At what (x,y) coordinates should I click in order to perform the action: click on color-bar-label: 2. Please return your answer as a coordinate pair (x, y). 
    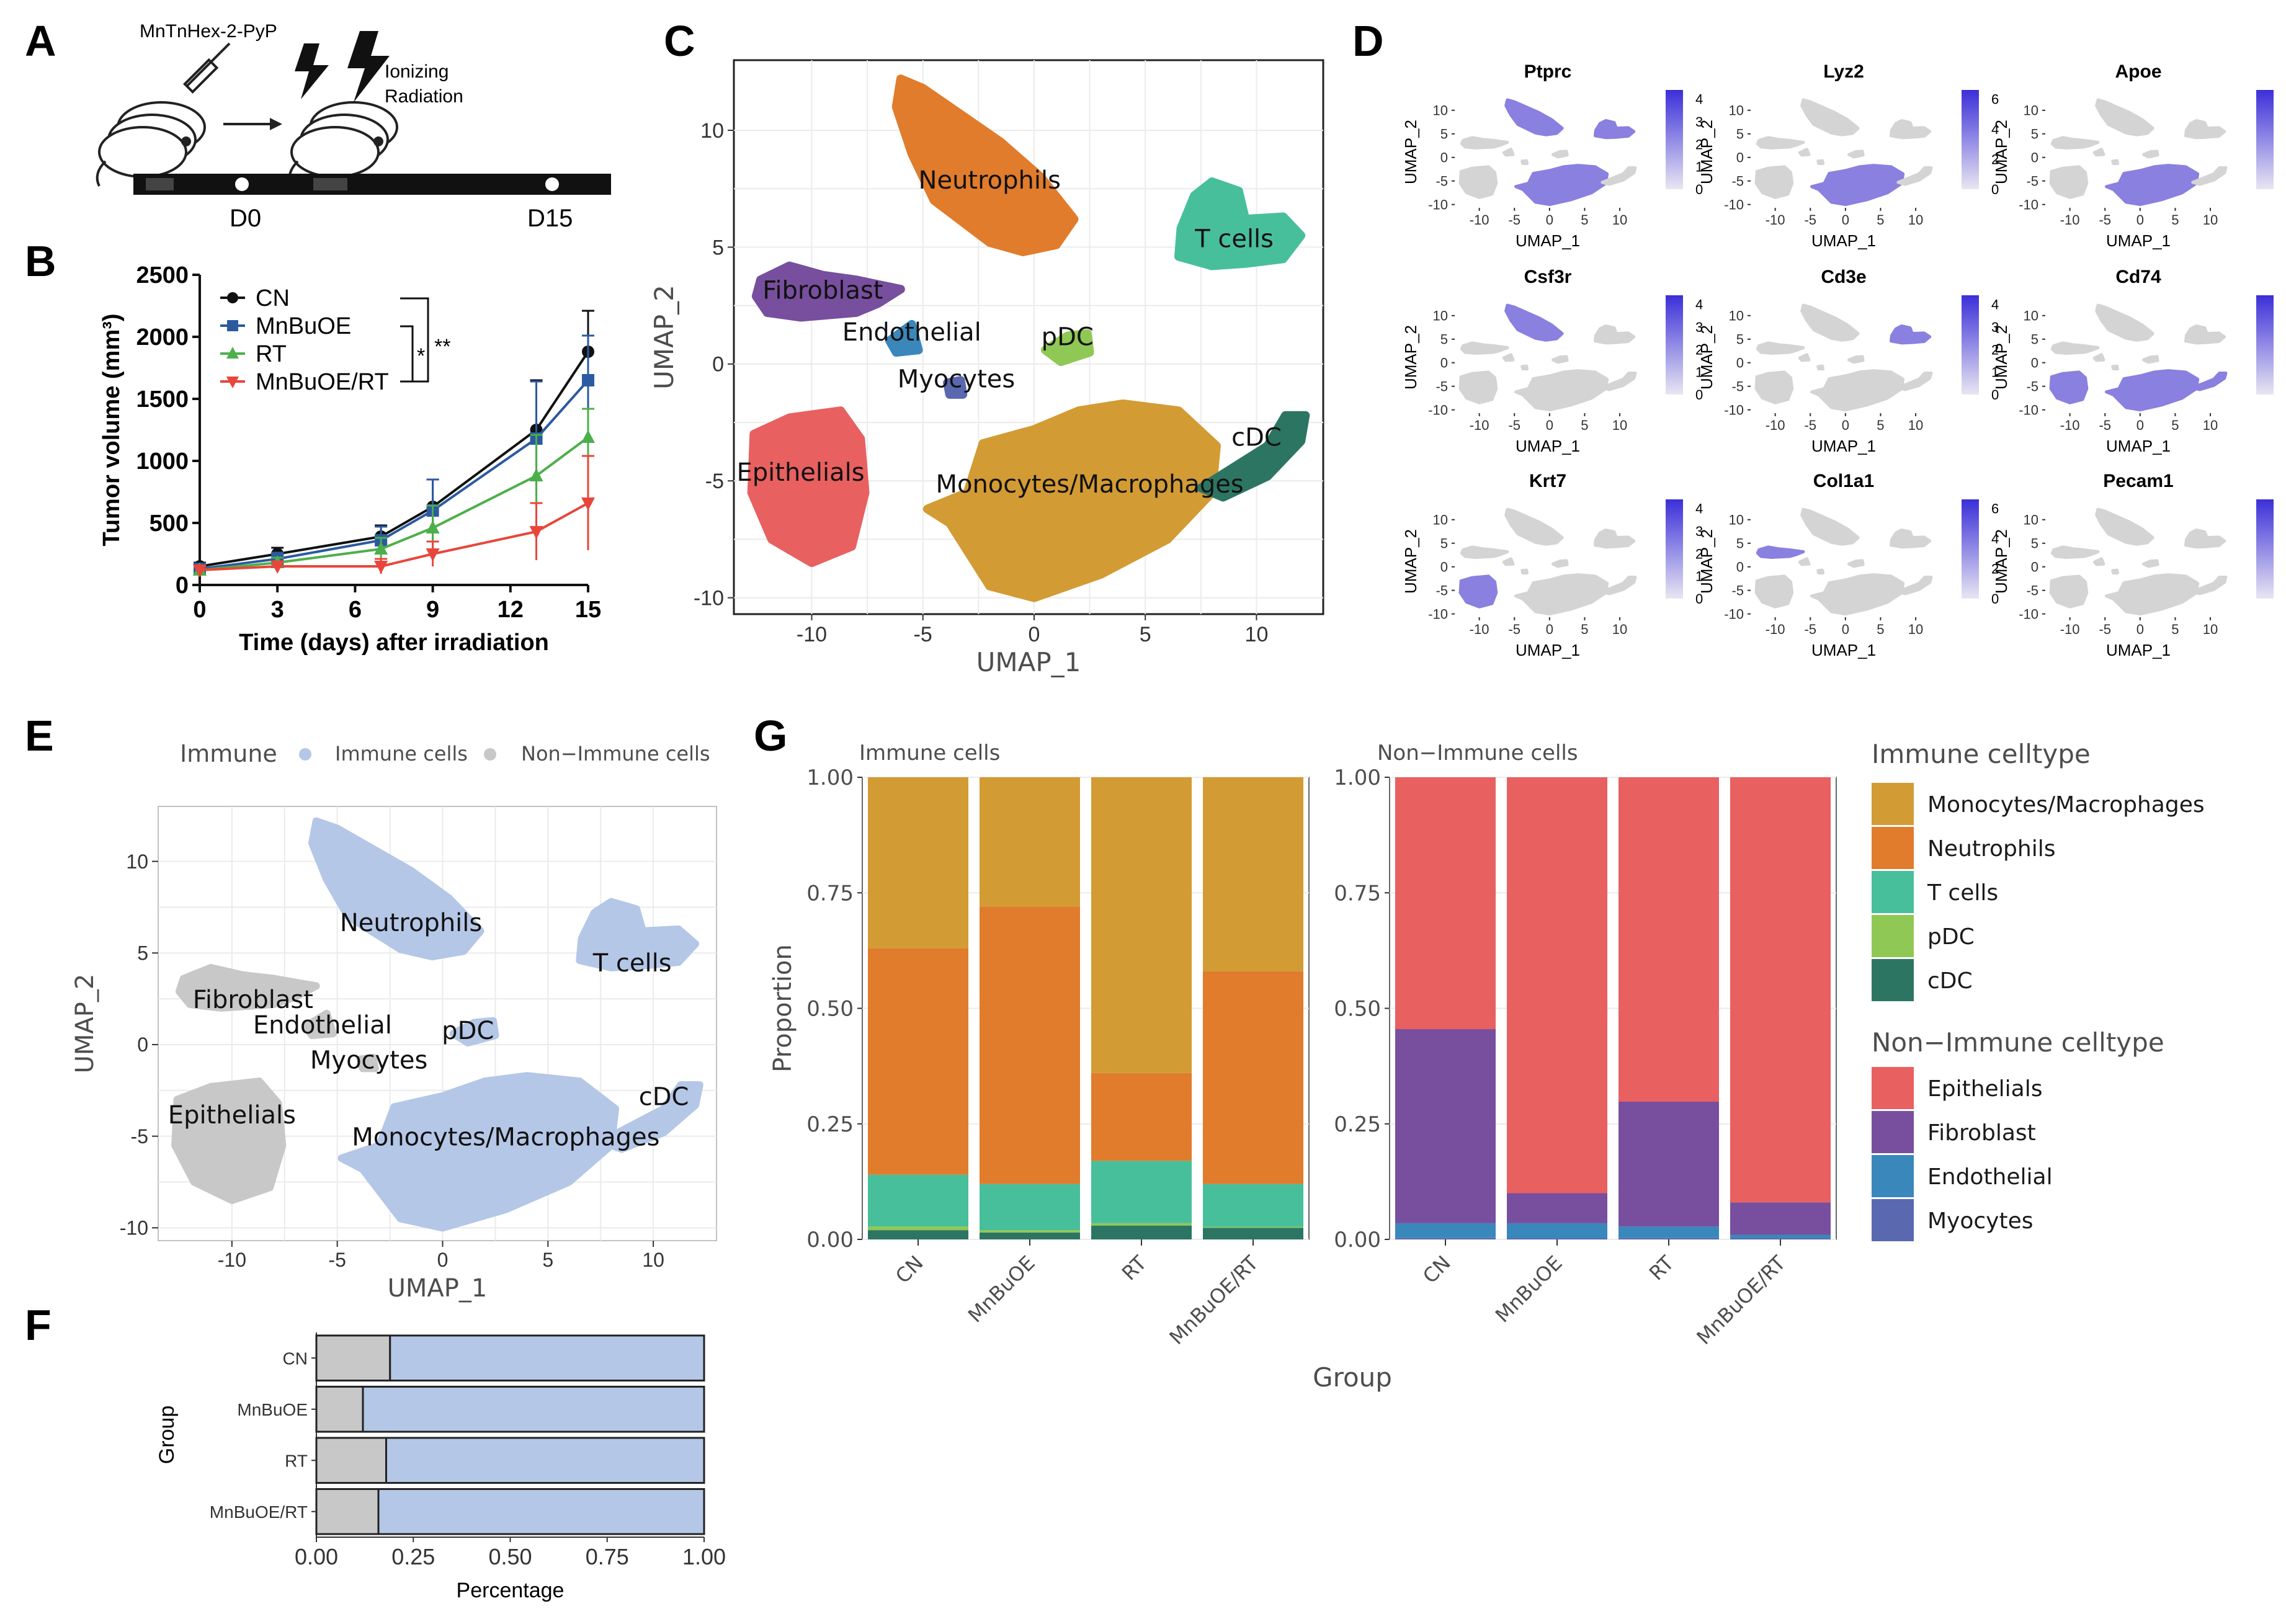
    Looking at the image, I should click on (1699, 553).